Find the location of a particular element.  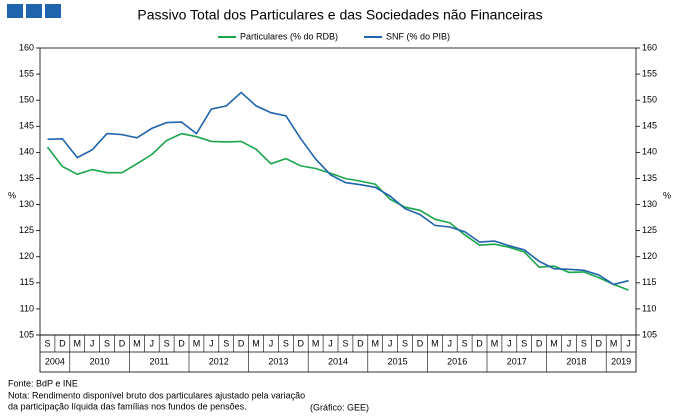

y2-tick-label: 120 is located at coordinates (649, 256).